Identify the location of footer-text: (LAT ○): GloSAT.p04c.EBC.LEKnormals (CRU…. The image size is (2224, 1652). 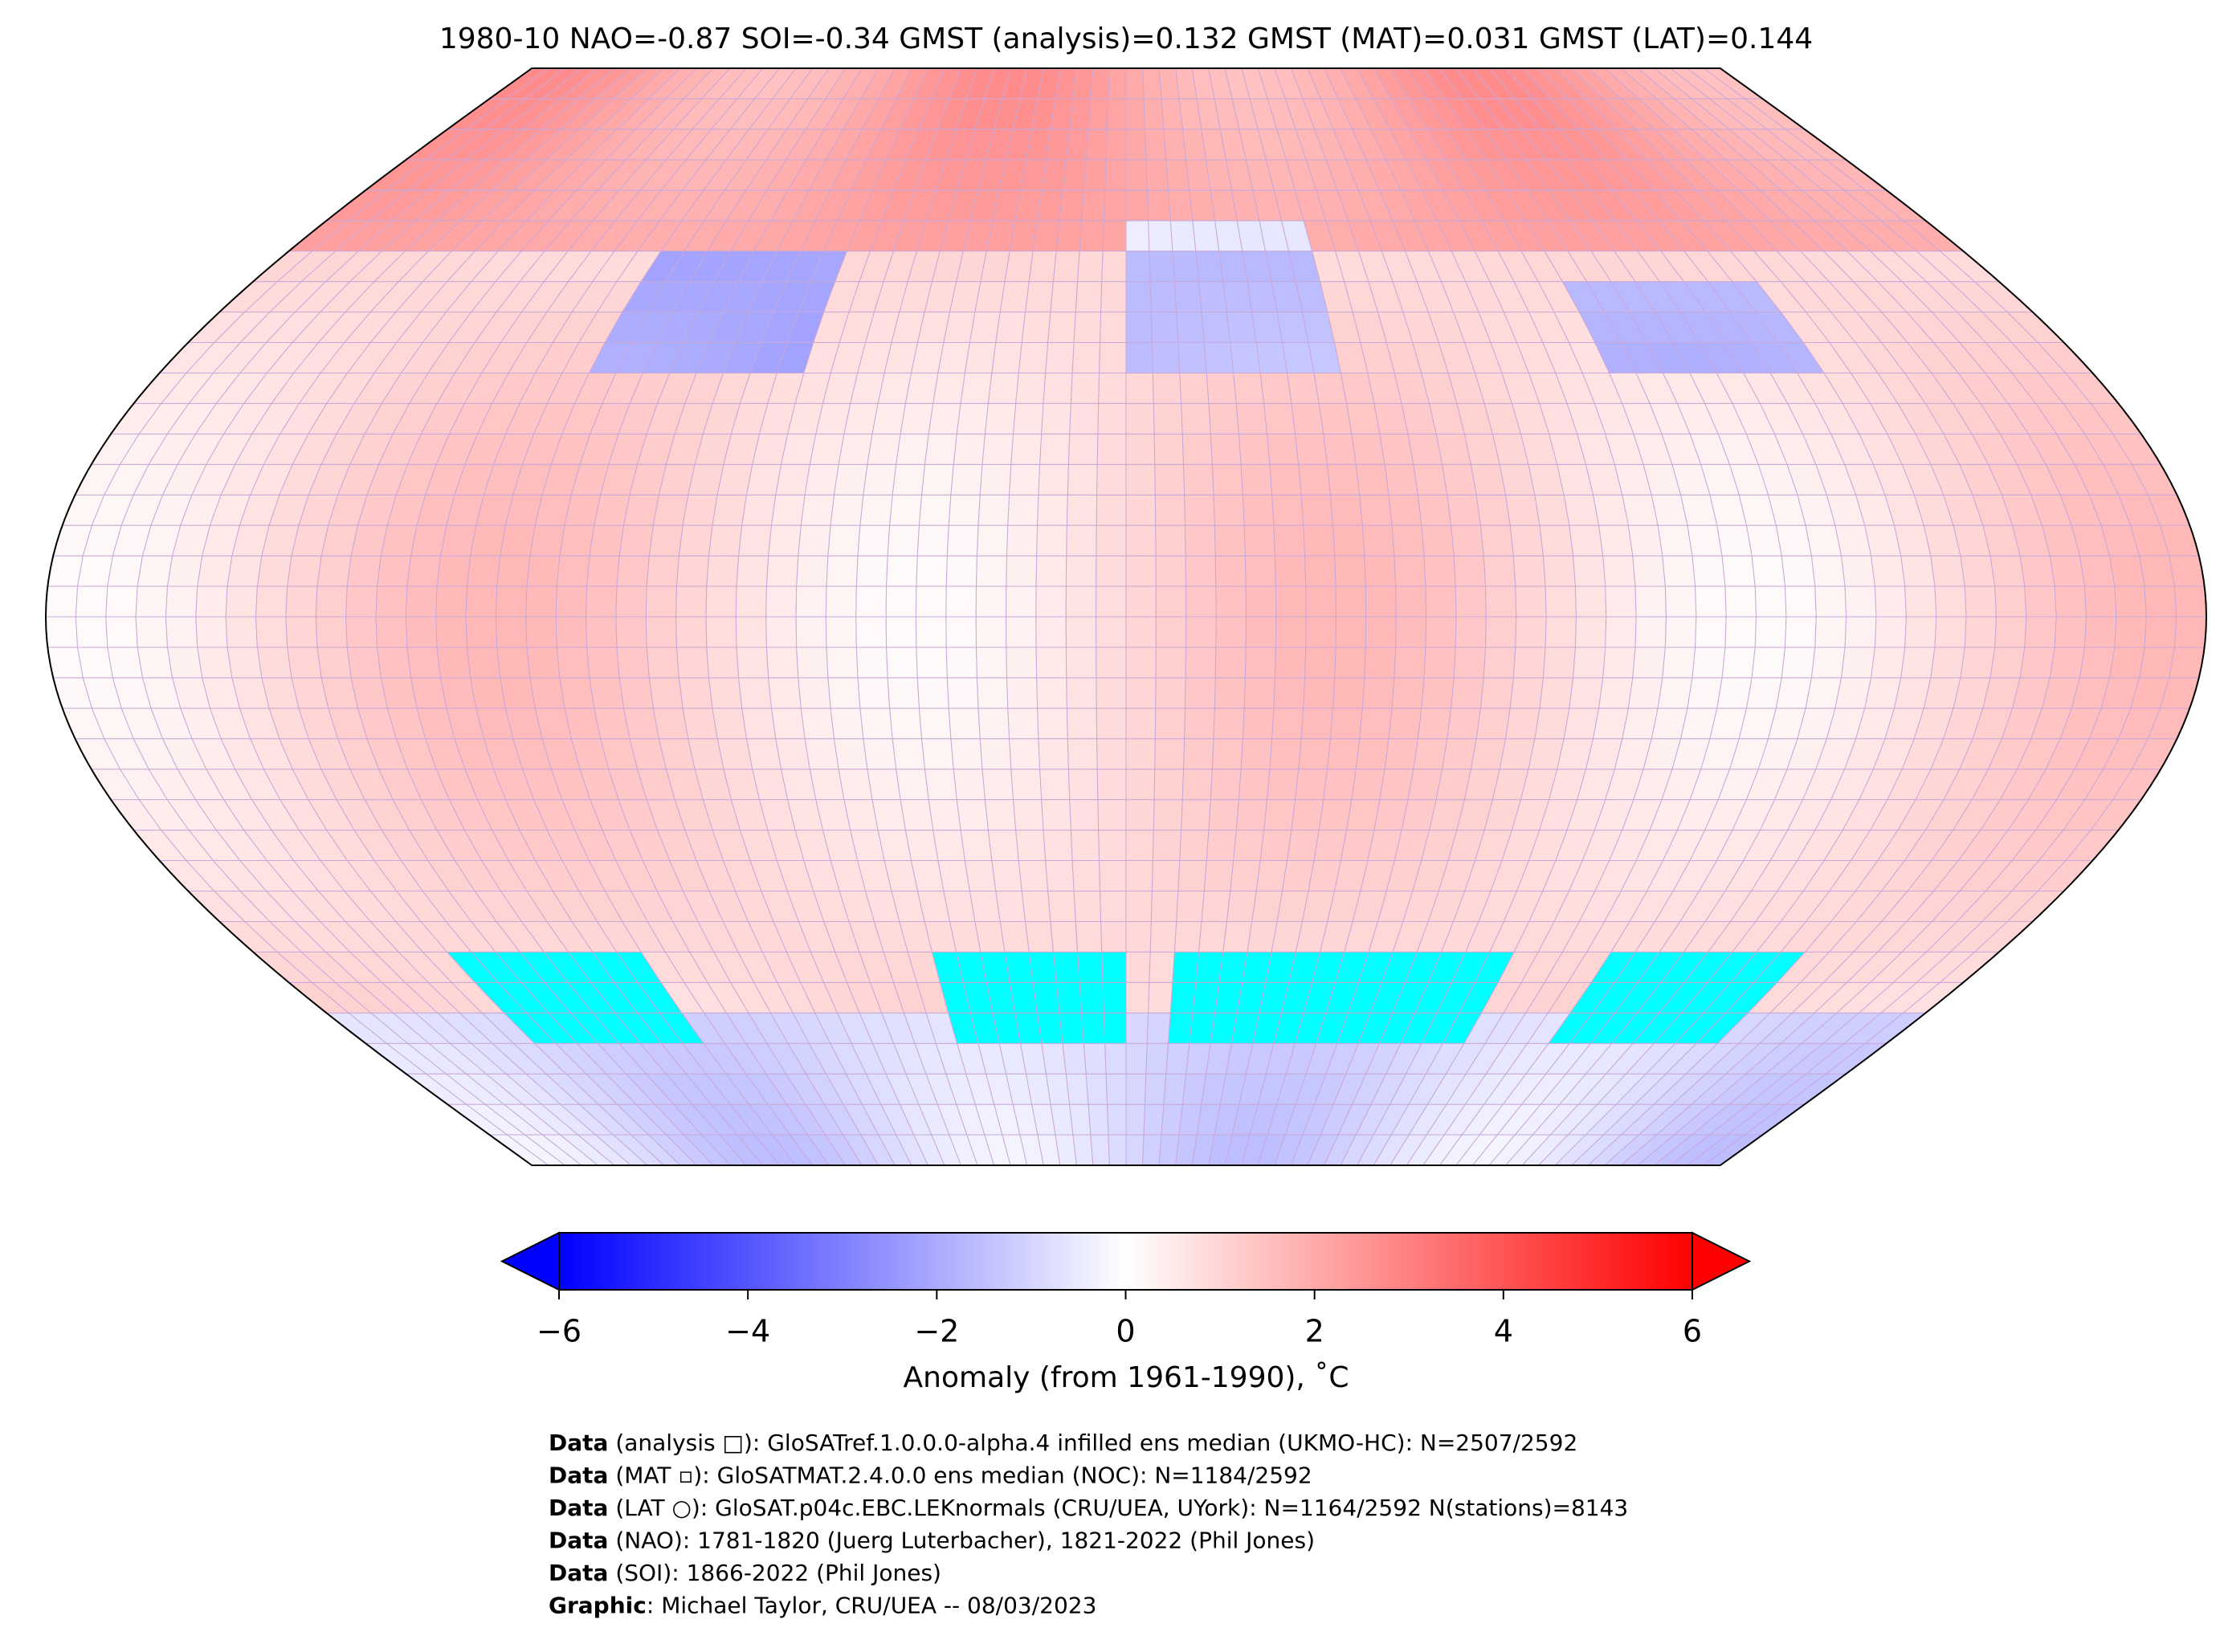
(1118, 1508).